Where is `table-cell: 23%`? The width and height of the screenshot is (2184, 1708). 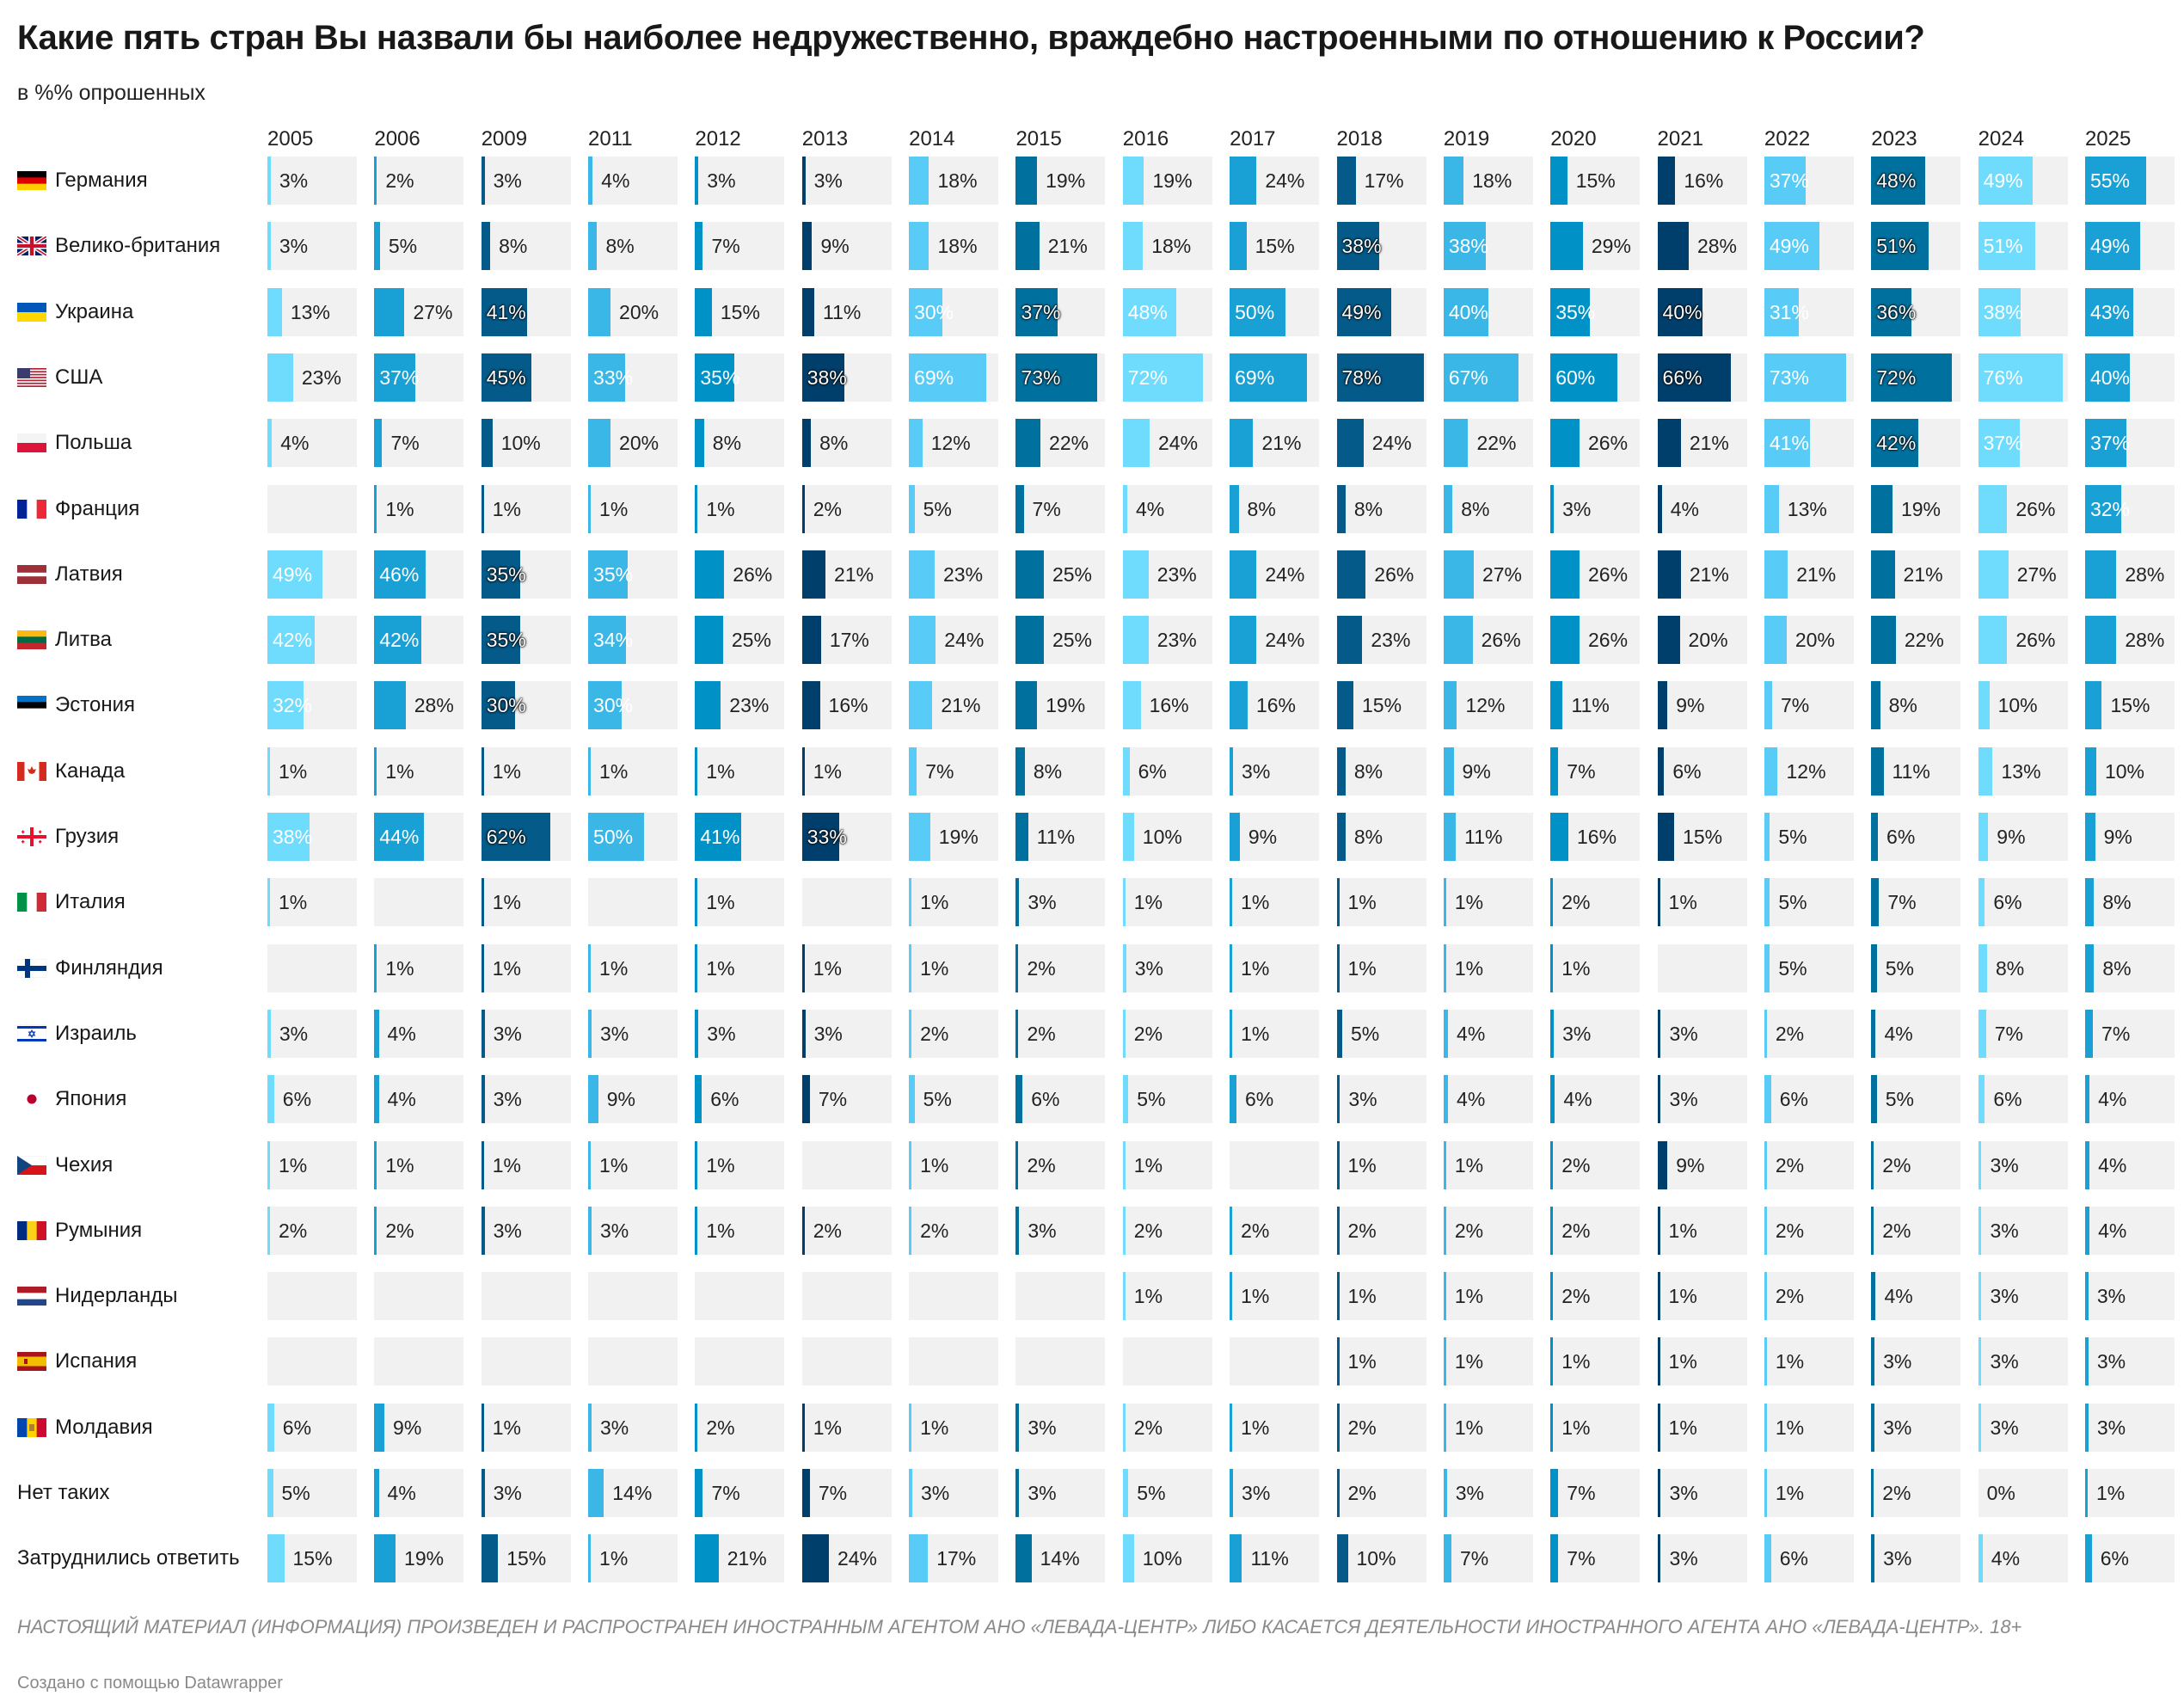 table-cell: 23% is located at coordinates (312, 378).